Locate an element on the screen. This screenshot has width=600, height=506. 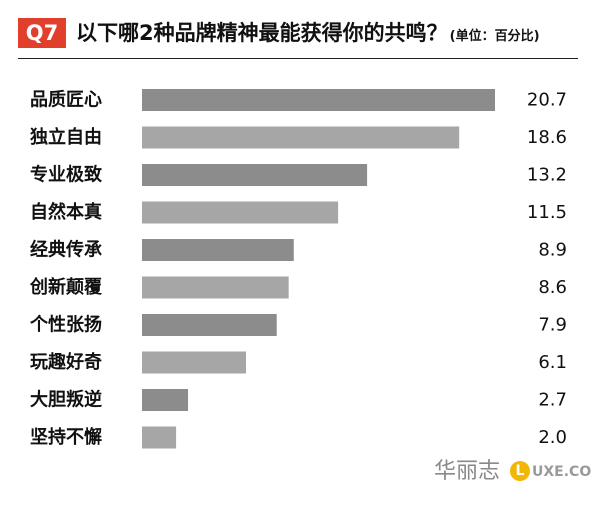
luxe-logo-icon: L is located at coordinates (520, 471).